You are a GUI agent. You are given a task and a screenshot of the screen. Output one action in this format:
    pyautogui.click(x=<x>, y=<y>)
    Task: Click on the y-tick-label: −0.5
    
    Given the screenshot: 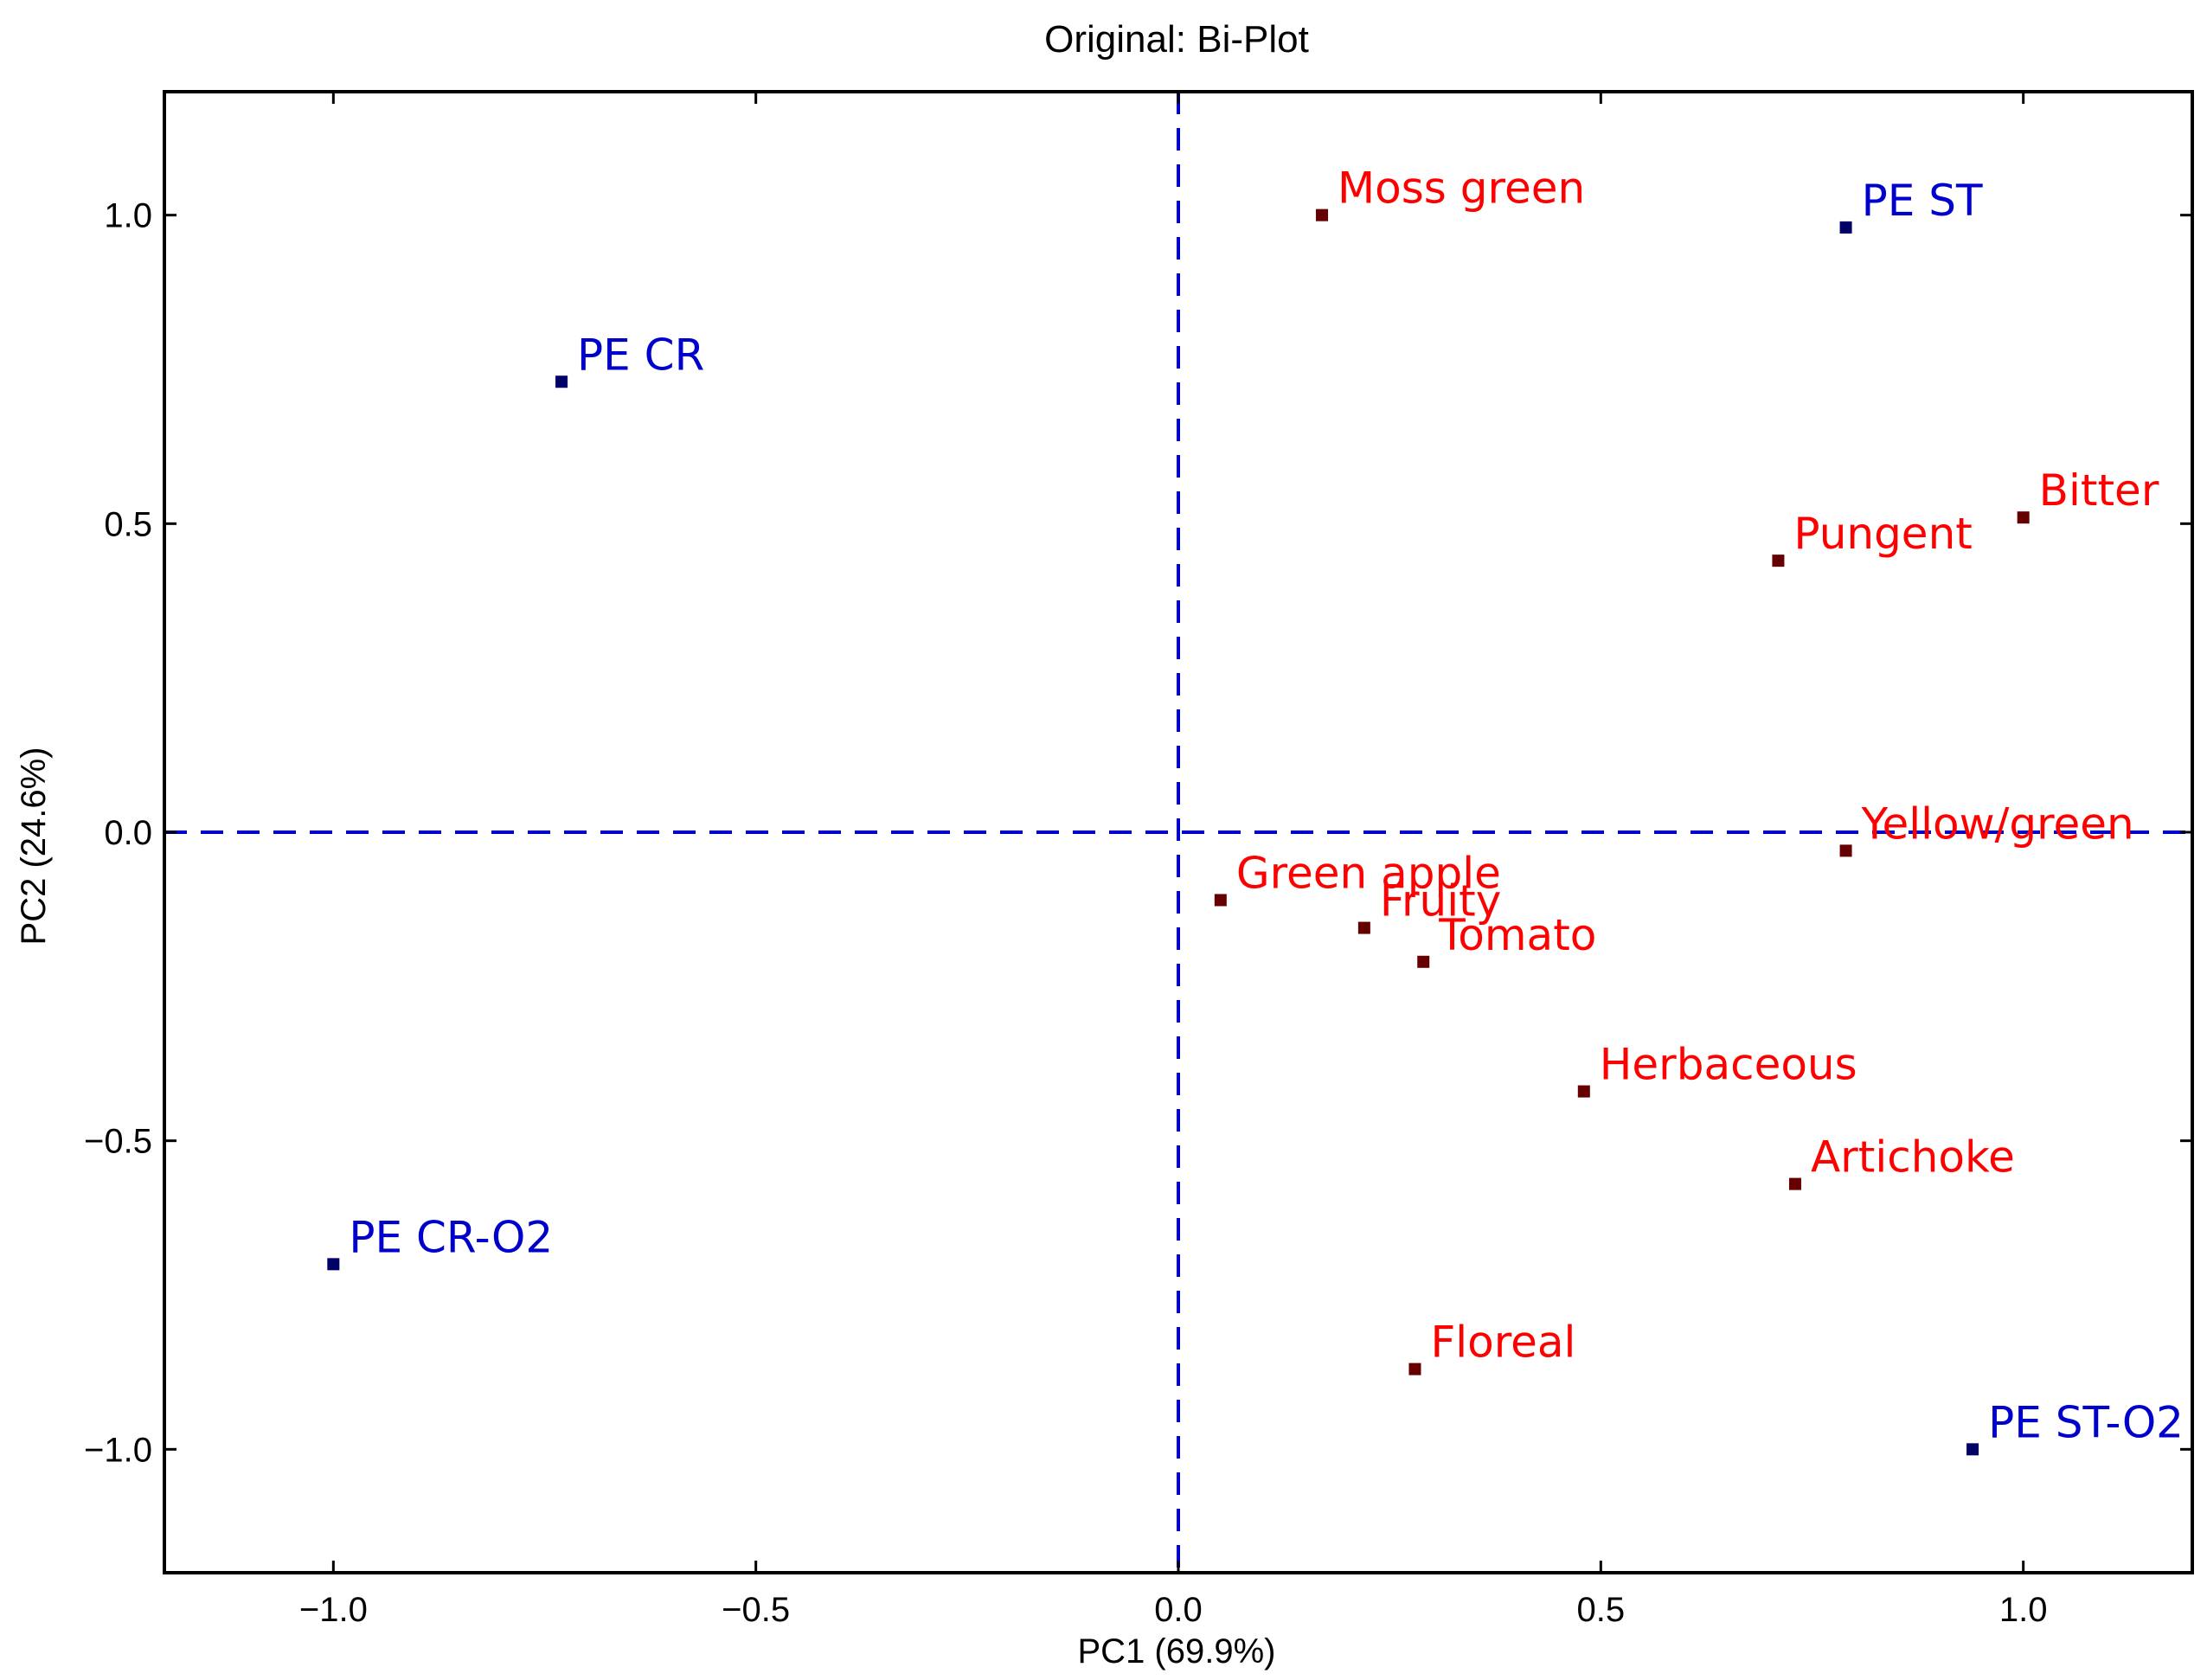 What is the action you would take?
    pyautogui.click(x=118, y=1142)
    